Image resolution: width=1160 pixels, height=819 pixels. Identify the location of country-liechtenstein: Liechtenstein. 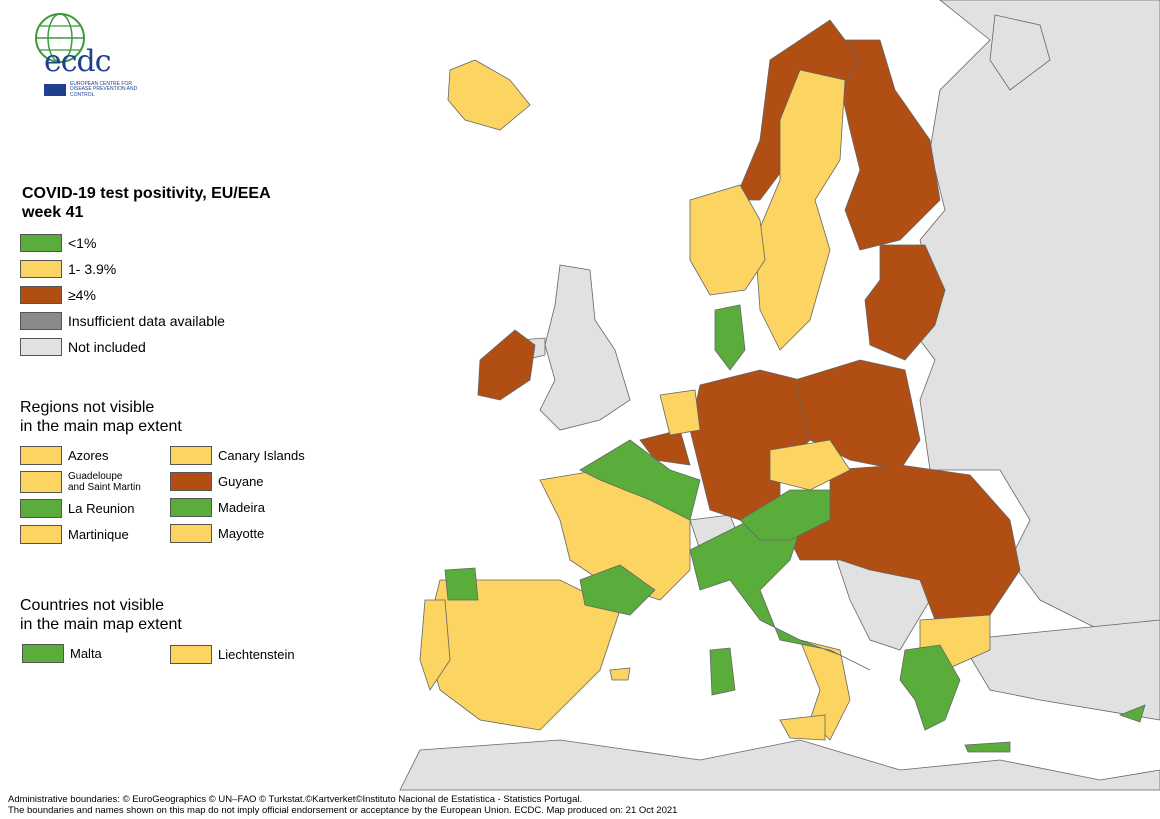
(232, 654).